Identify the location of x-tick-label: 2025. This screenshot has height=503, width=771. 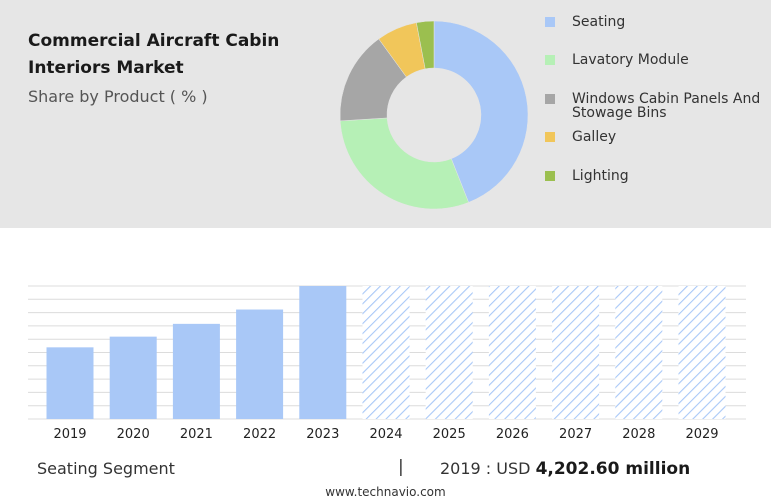
(449, 434).